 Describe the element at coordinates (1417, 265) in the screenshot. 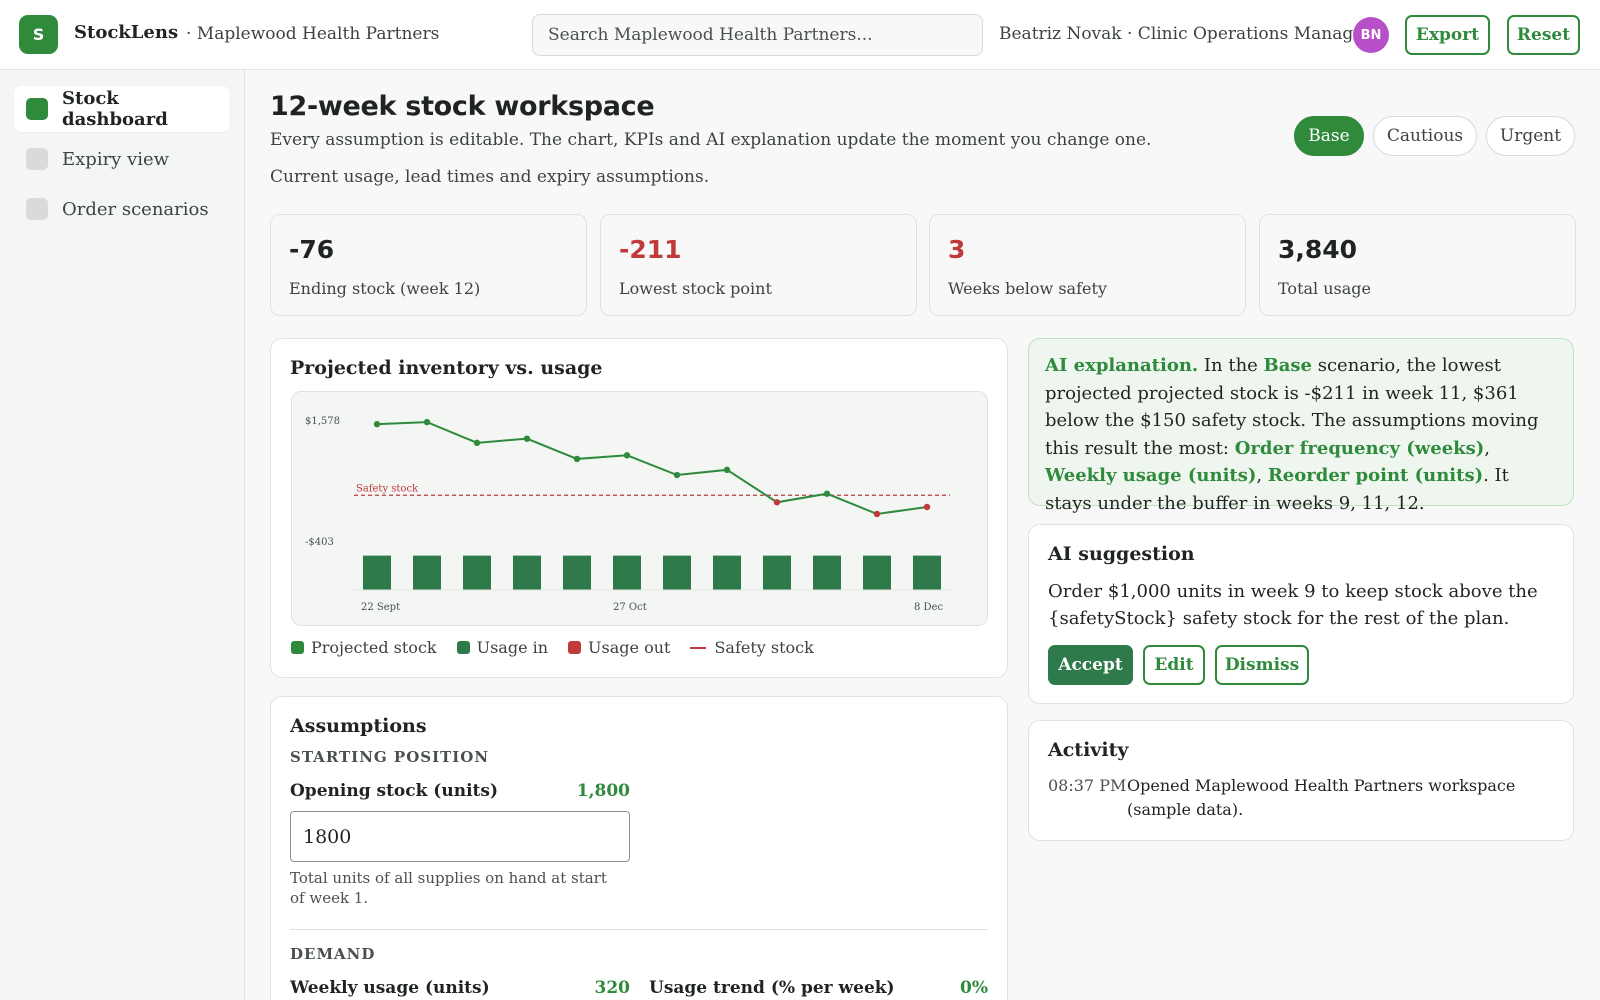

I see `kpi-total-usage: 3,840 Total usage` at that location.